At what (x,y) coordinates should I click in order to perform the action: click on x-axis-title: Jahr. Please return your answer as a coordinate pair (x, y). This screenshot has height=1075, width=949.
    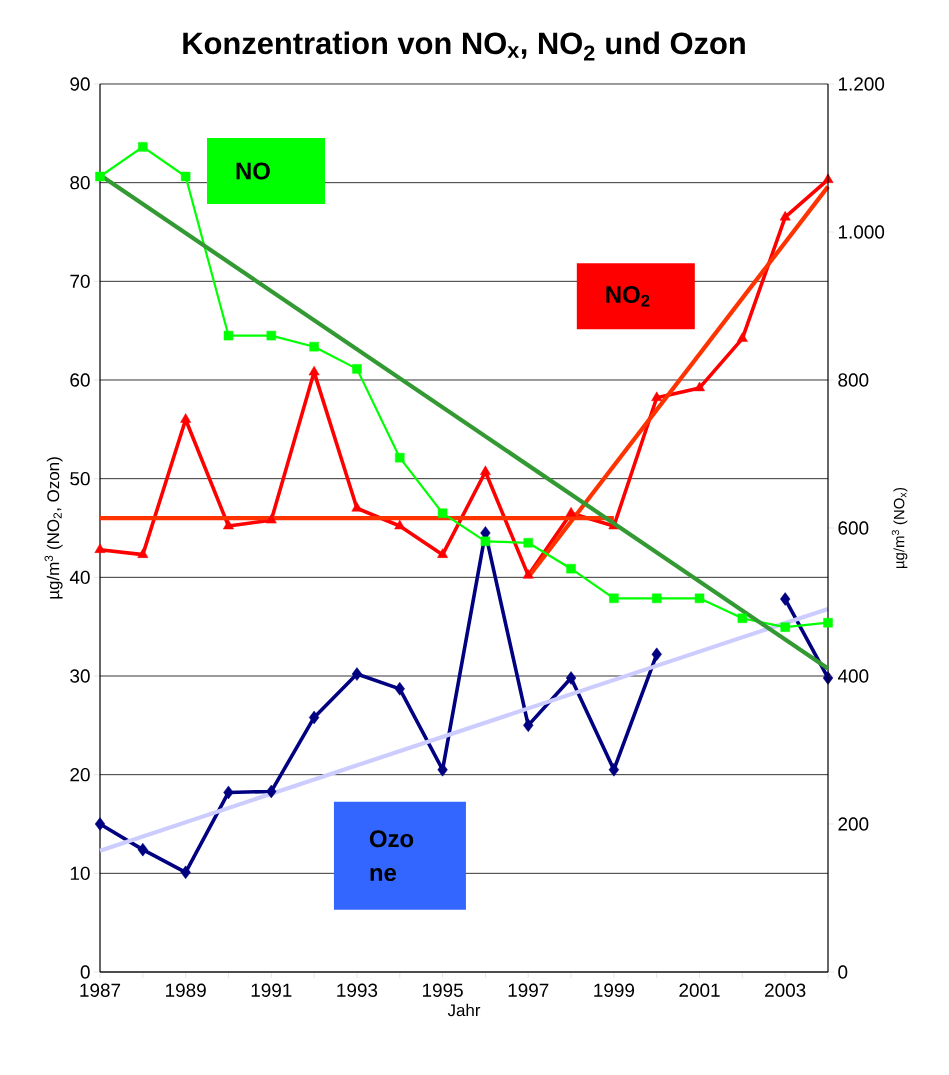
    Looking at the image, I should click on (464, 1010).